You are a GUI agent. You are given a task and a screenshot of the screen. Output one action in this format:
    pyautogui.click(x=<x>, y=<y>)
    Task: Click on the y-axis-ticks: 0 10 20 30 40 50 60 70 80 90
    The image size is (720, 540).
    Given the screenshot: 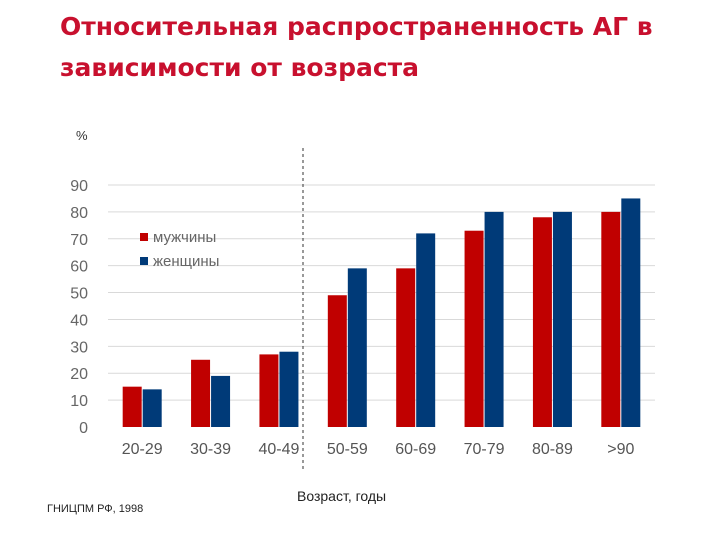 What is the action you would take?
    pyautogui.click(x=79, y=307)
    